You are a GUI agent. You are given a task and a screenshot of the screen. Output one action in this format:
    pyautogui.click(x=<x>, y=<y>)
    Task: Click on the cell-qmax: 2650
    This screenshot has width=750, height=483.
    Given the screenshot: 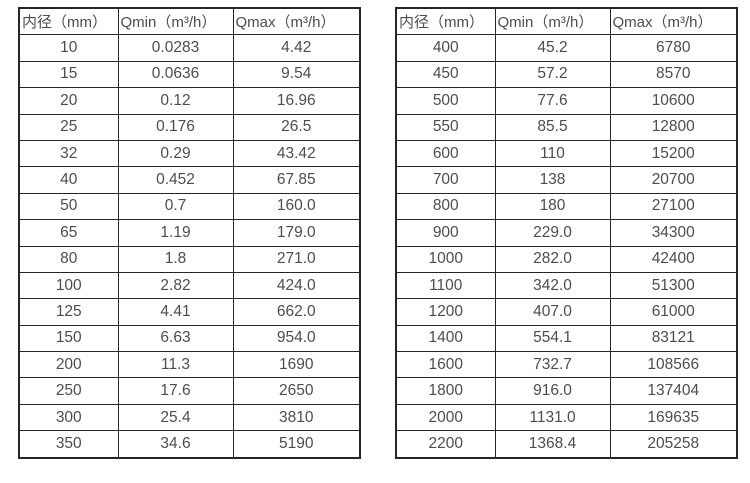 What is the action you would take?
    pyautogui.click(x=296, y=391)
    